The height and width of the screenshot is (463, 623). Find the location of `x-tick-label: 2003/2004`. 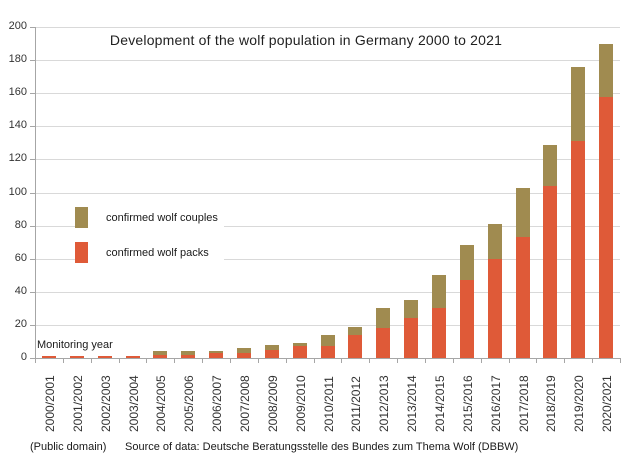

x-tick-label: 2003/2004 is located at coordinates (133, 403).